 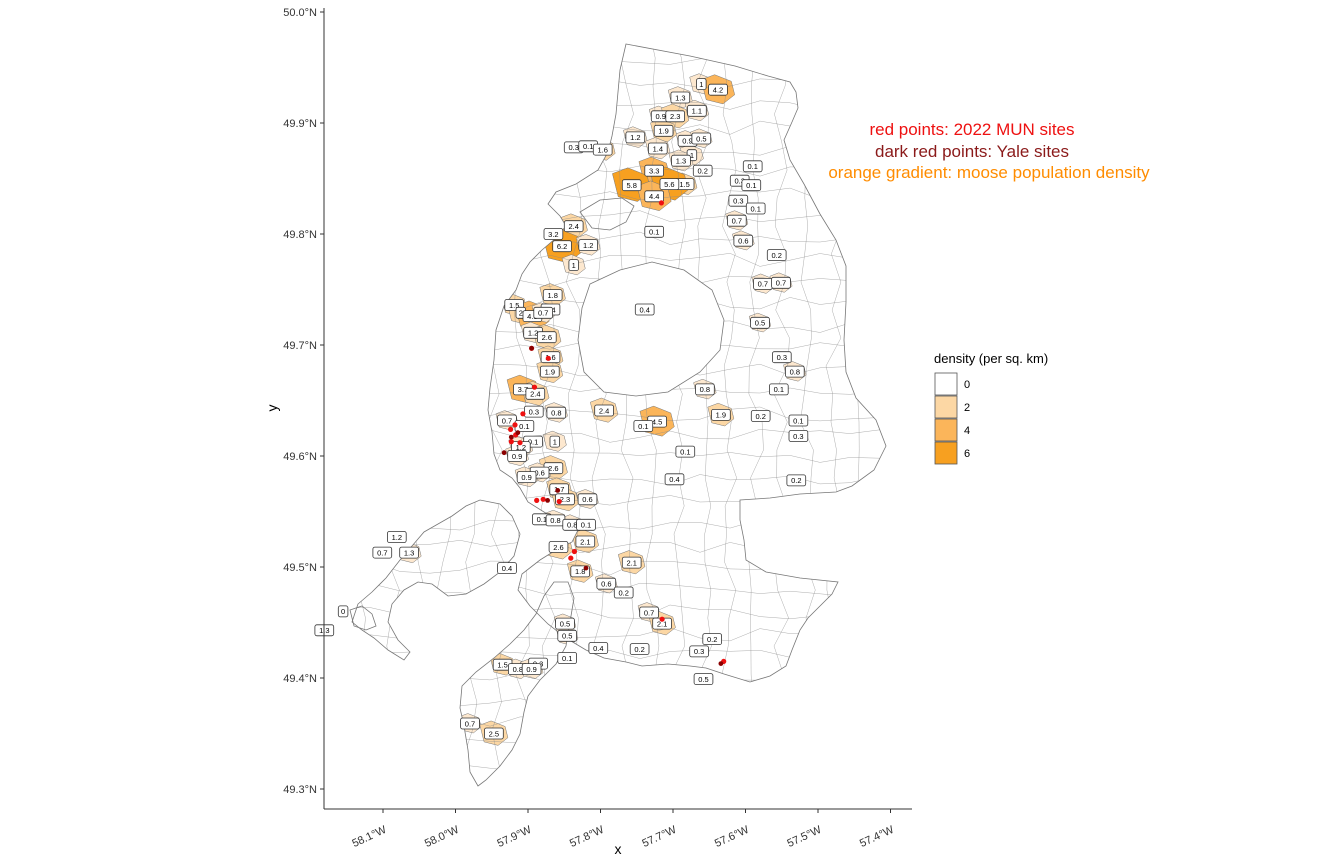 What do you see at coordinates (991, 358) in the screenshot?
I see `legend-title: density (per sq. km)` at bounding box center [991, 358].